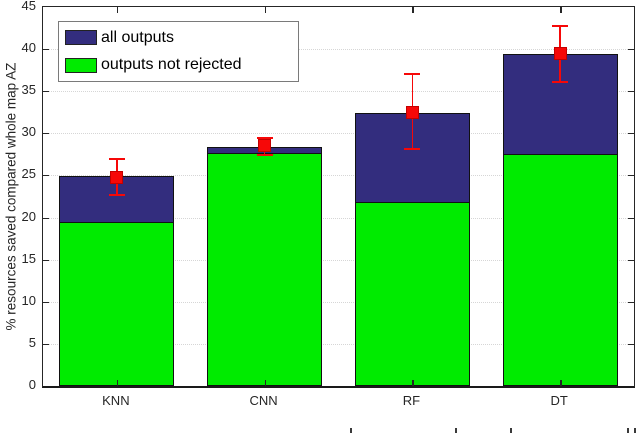  What do you see at coordinates (32, 384) in the screenshot?
I see `y-tick-label-0: 0` at bounding box center [32, 384].